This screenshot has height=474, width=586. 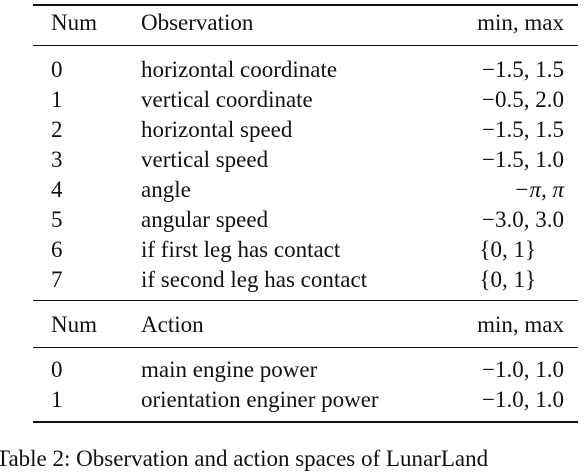 What do you see at coordinates (217, 129) in the screenshot?
I see `row-label: horizontal speed` at bounding box center [217, 129].